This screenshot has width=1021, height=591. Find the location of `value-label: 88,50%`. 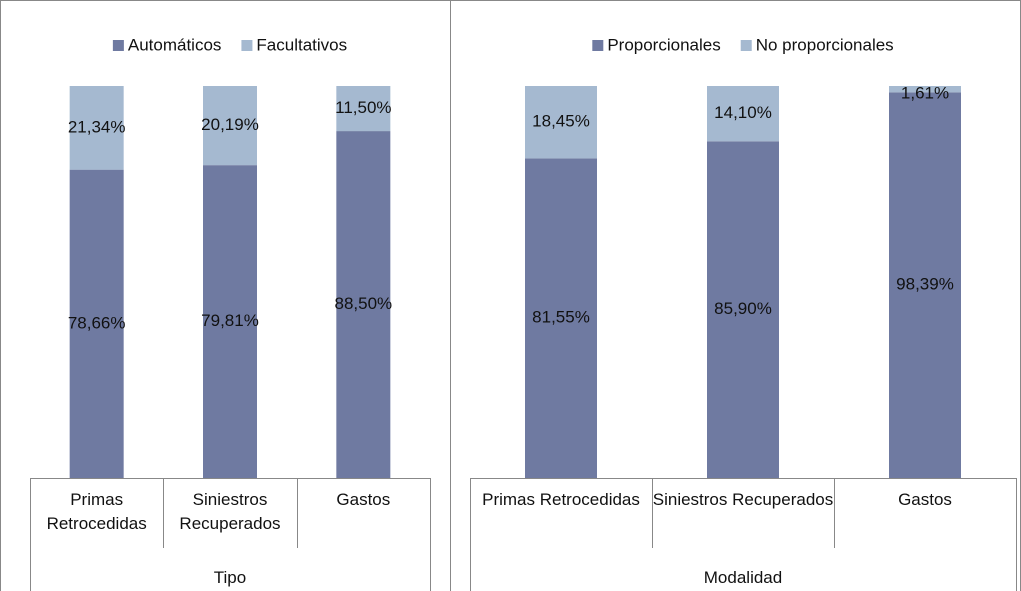

value-label: 88,50% is located at coordinates (363, 303).